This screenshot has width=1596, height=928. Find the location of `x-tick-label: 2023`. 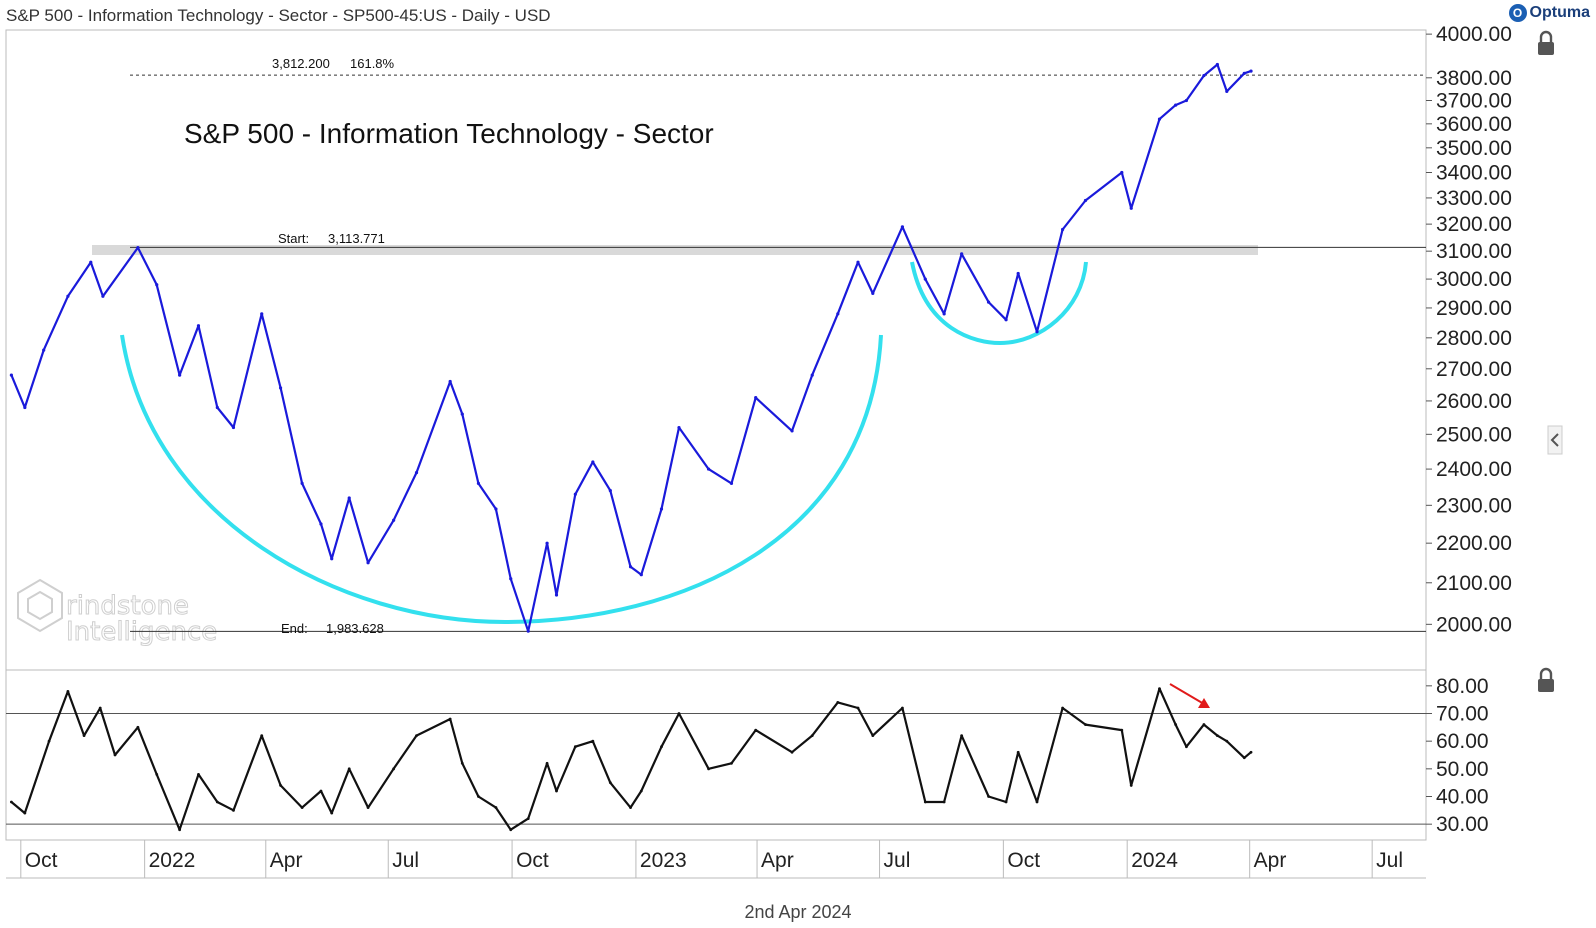

x-tick-label: 2023 is located at coordinates (663, 860).